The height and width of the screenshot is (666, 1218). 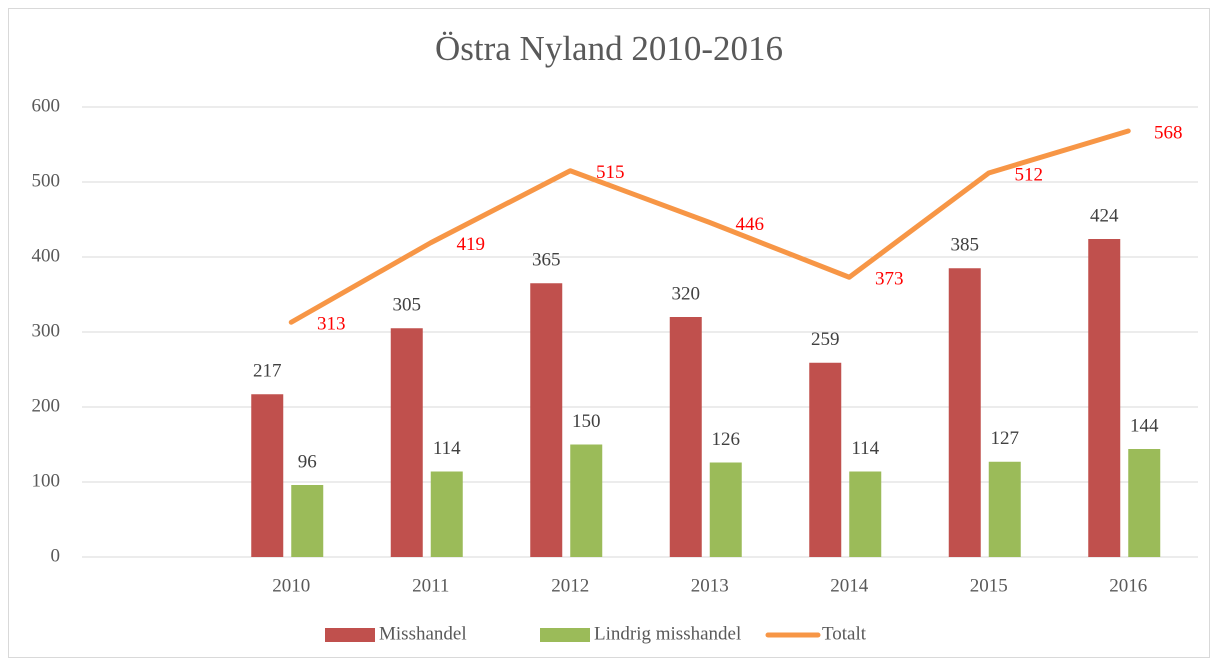 What do you see at coordinates (1104, 215) in the screenshot?
I see `bar-value-label: 424` at bounding box center [1104, 215].